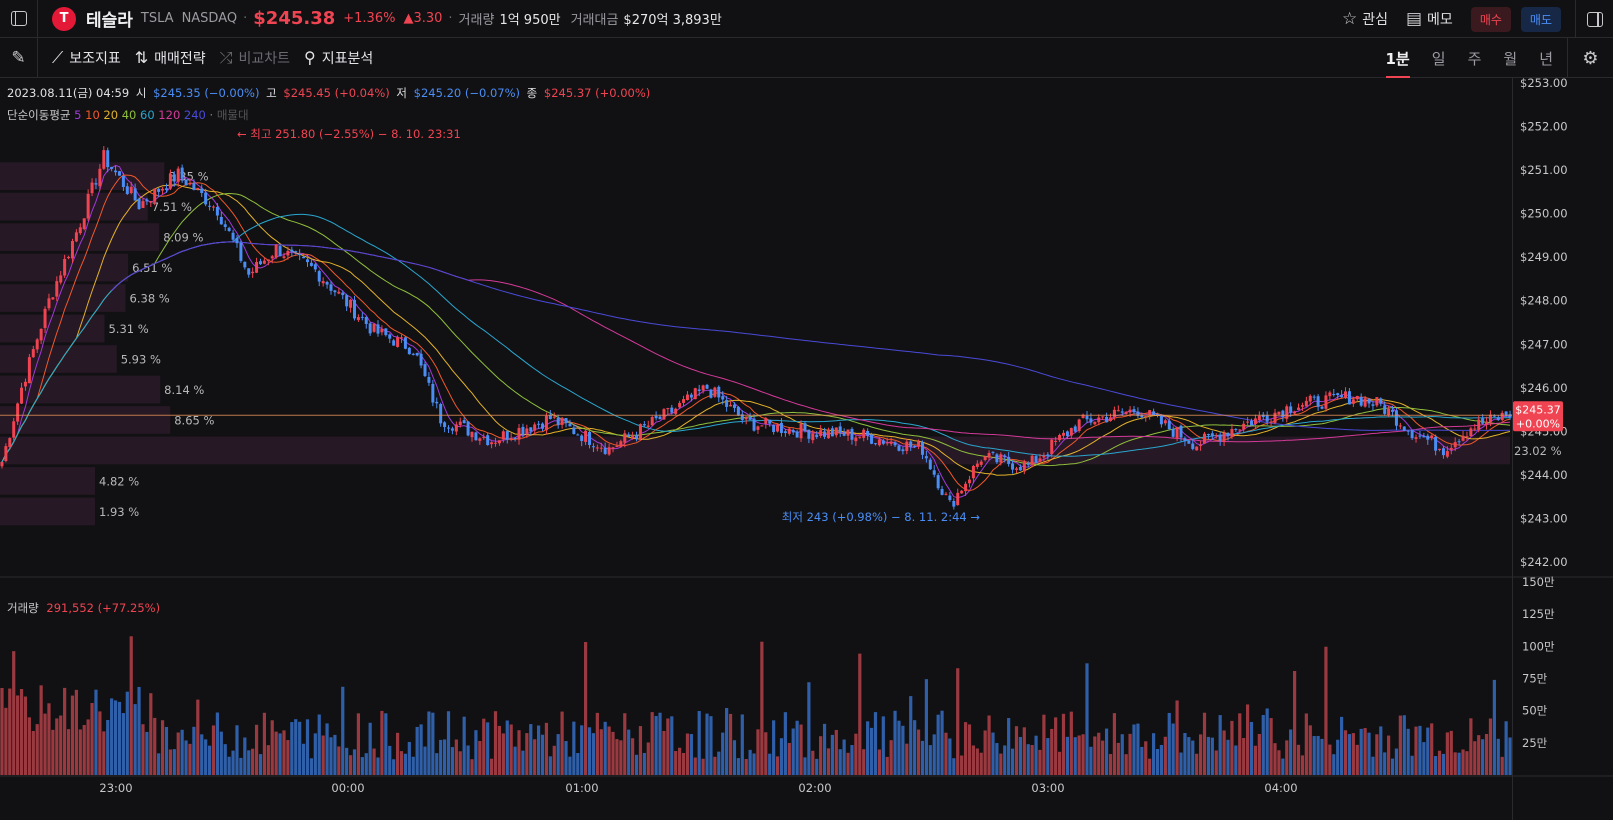 The image size is (1613, 820). I want to click on timeframe-day: 일, so click(1438, 58).